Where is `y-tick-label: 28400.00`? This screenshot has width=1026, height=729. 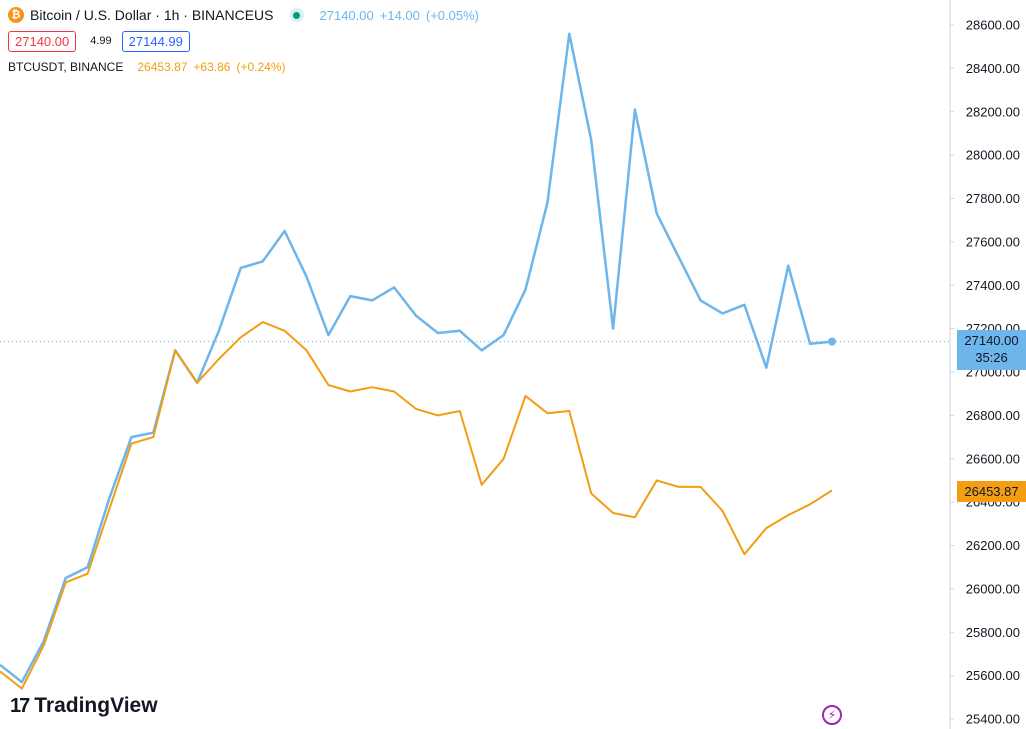 y-tick-label: 28400.00 is located at coordinates (993, 68).